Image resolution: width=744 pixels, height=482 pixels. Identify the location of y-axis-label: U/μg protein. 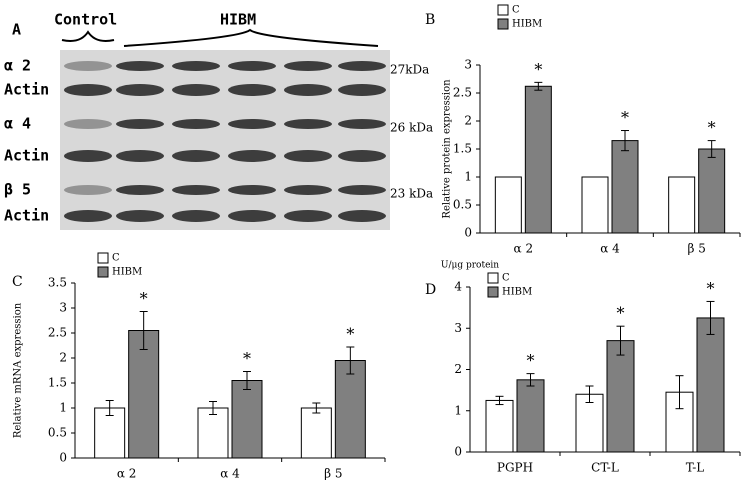
(470, 266).